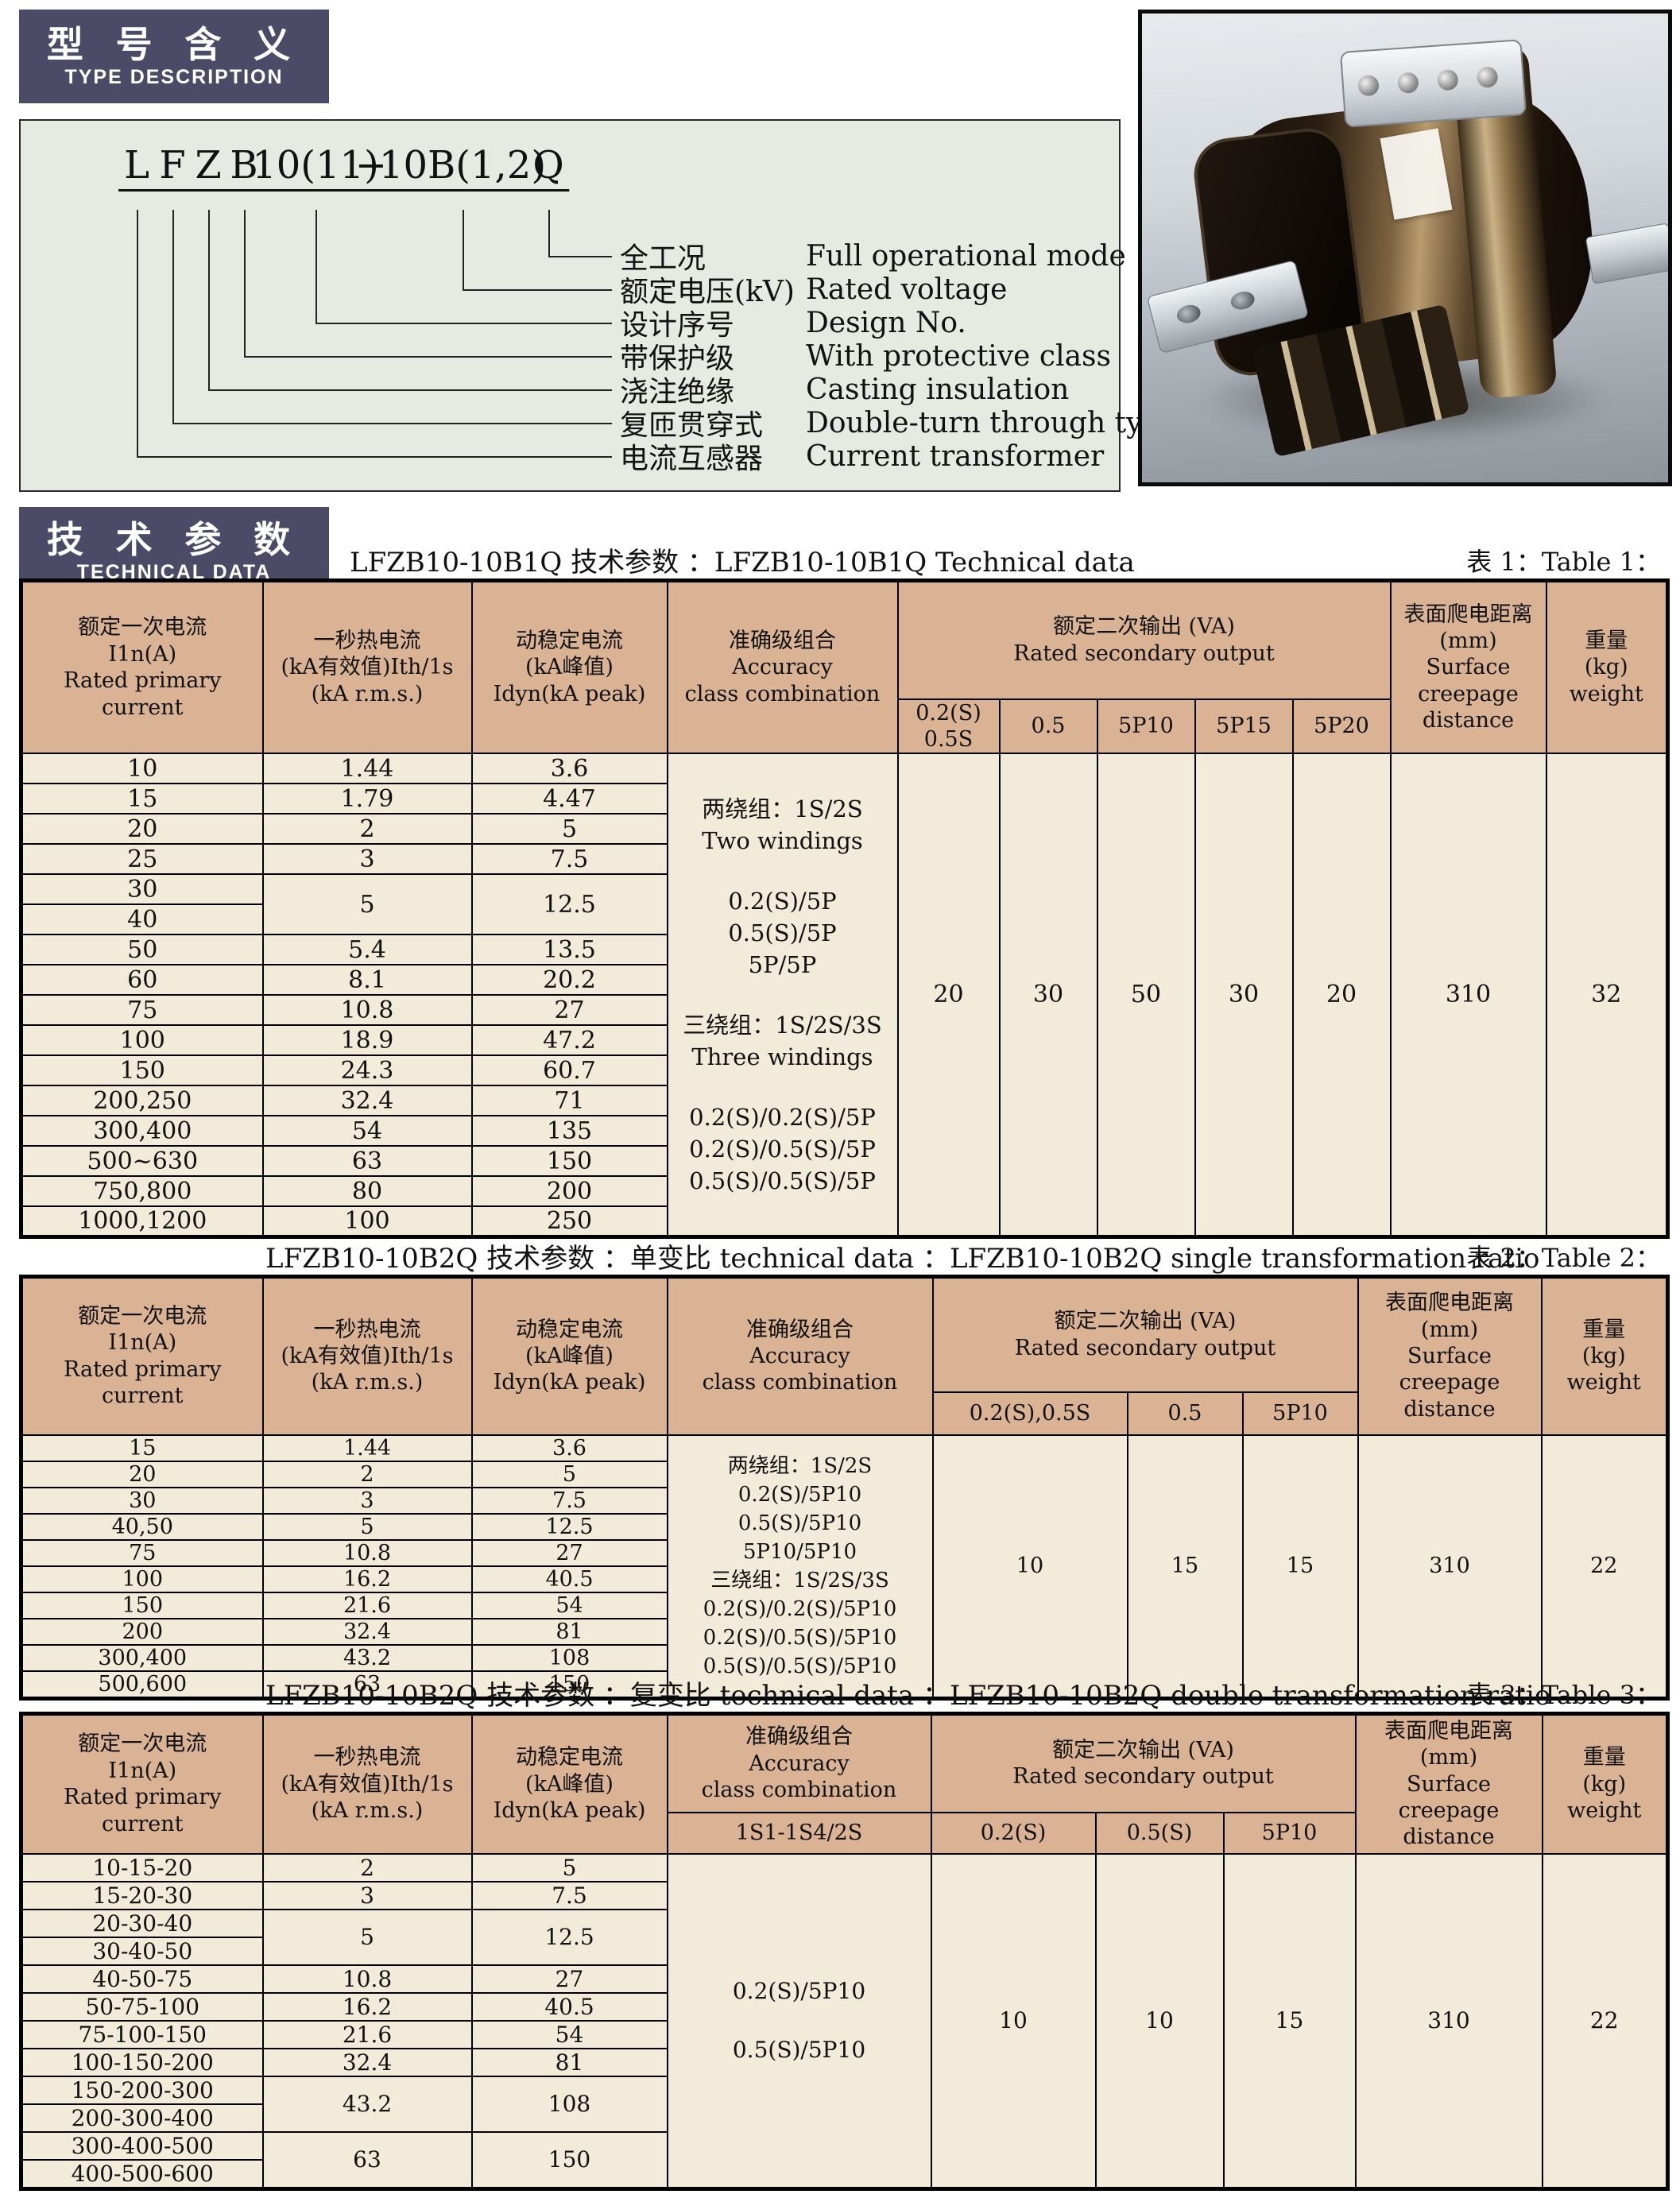  Describe the element at coordinates (1448, 2020) in the screenshot. I see `creepage-distance-value: 310` at that location.